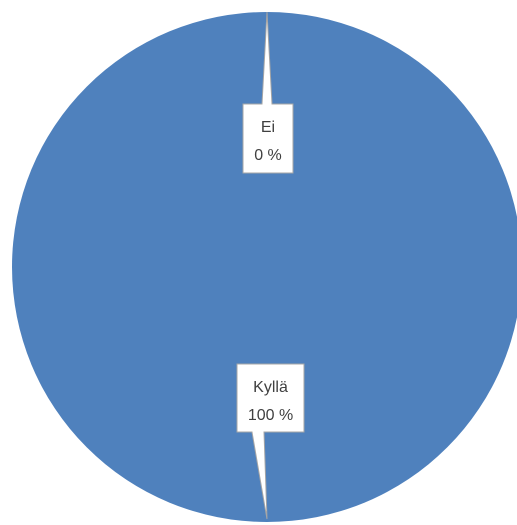  What do you see at coordinates (270, 387) in the screenshot?
I see `data-label-category-kylla: Kyllä` at bounding box center [270, 387].